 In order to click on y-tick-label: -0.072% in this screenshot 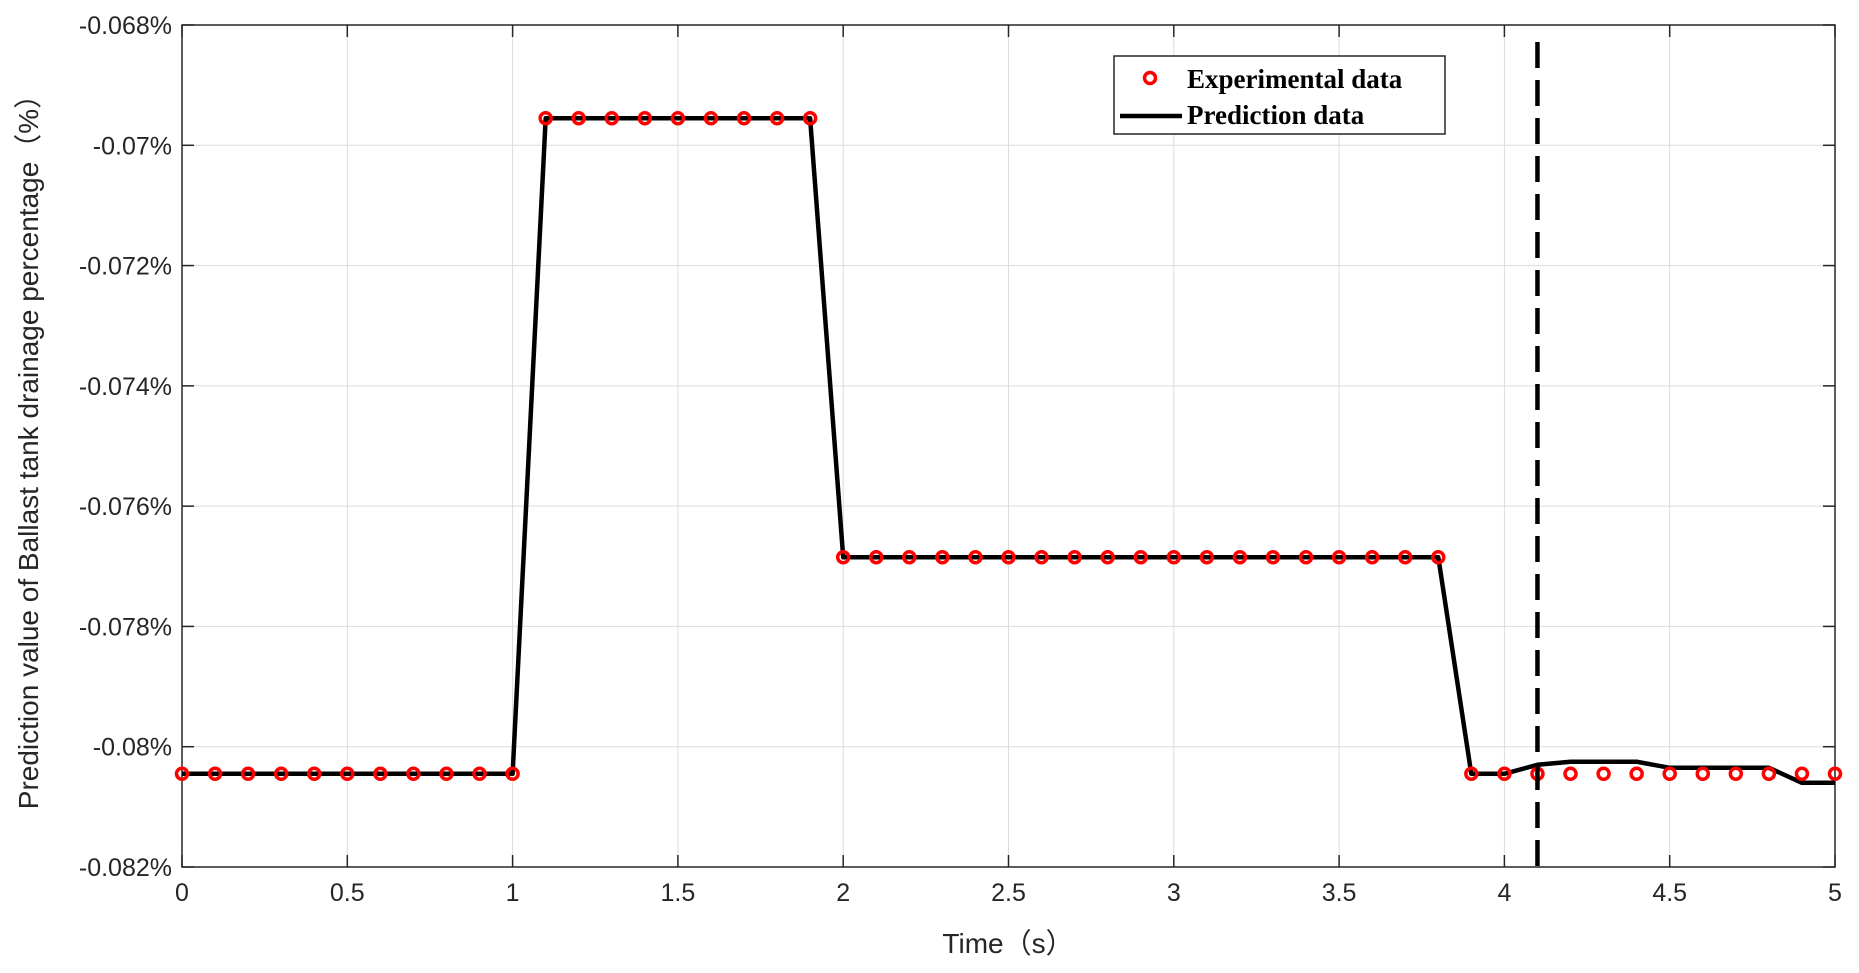, I will do `click(125, 267)`.